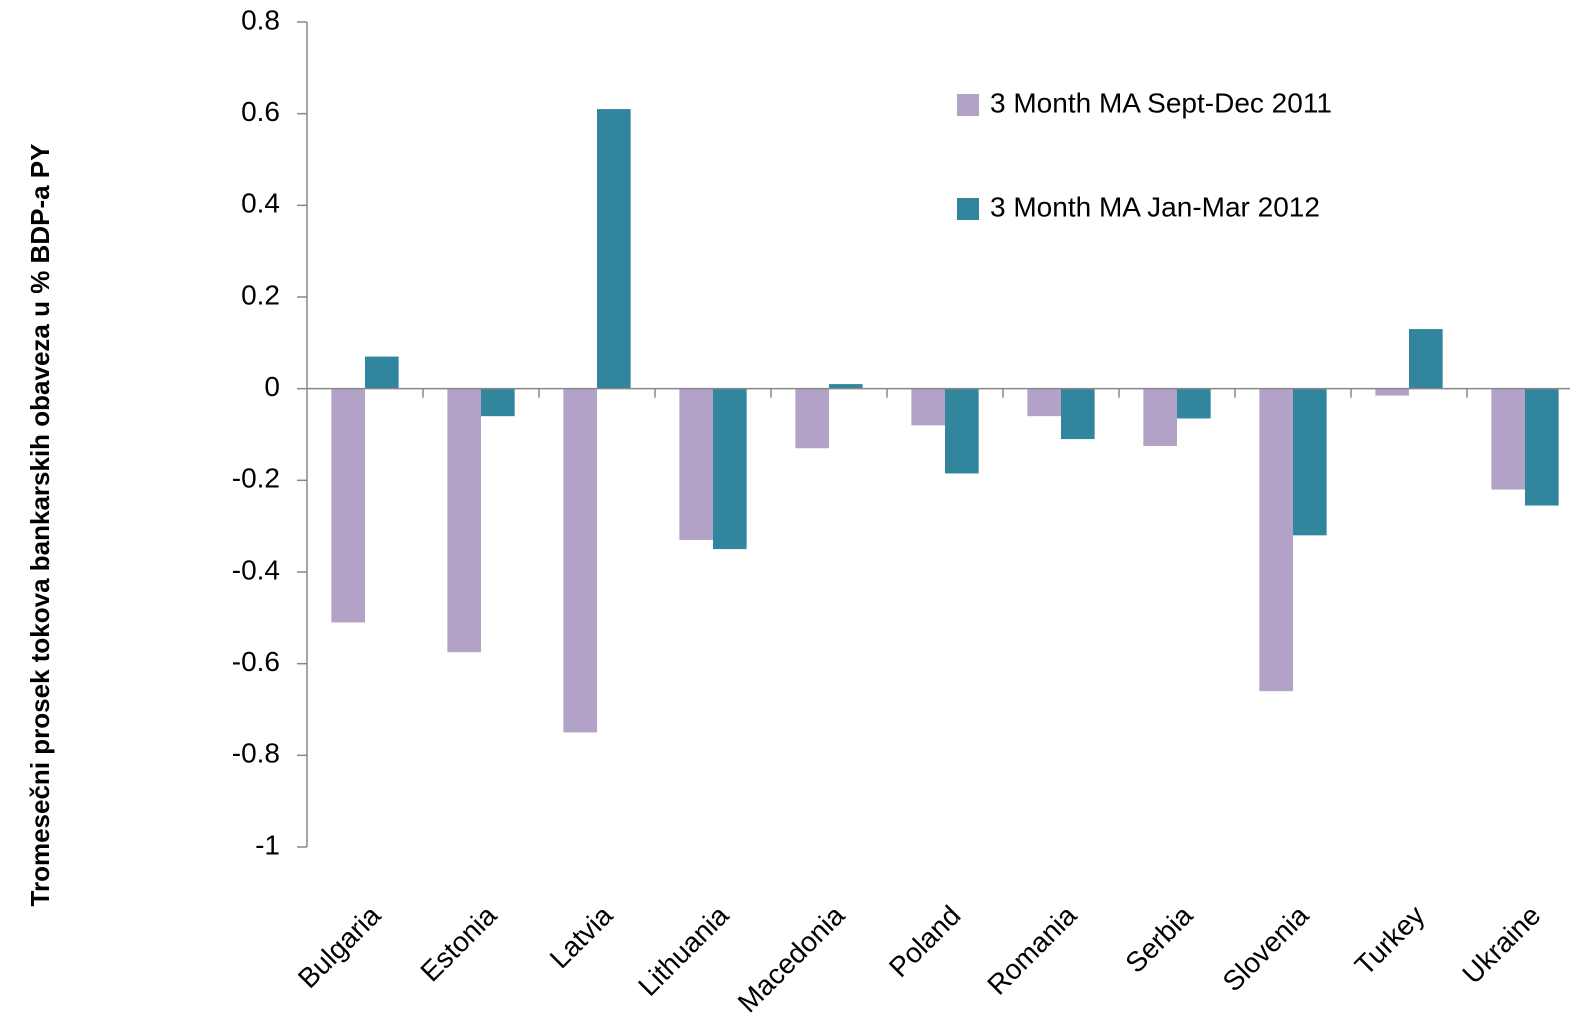 This screenshot has width=1570, height=1029. Describe the element at coordinates (260, 19) in the screenshot. I see `y-tick-label: 0.8` at that location.